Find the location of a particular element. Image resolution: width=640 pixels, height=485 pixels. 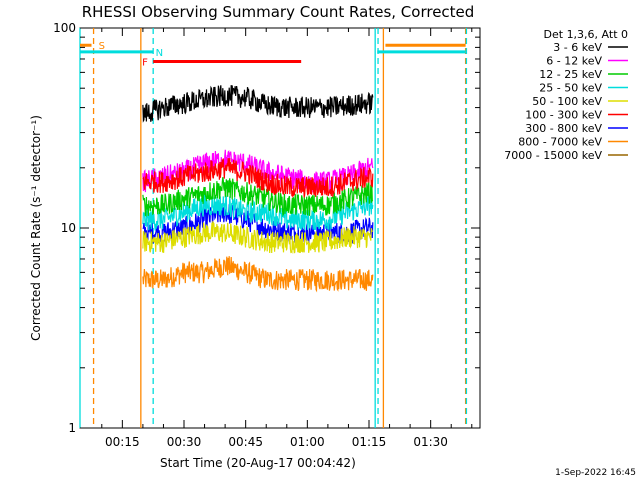

y-tick-label: 100 is located at coordinates (64, 28).